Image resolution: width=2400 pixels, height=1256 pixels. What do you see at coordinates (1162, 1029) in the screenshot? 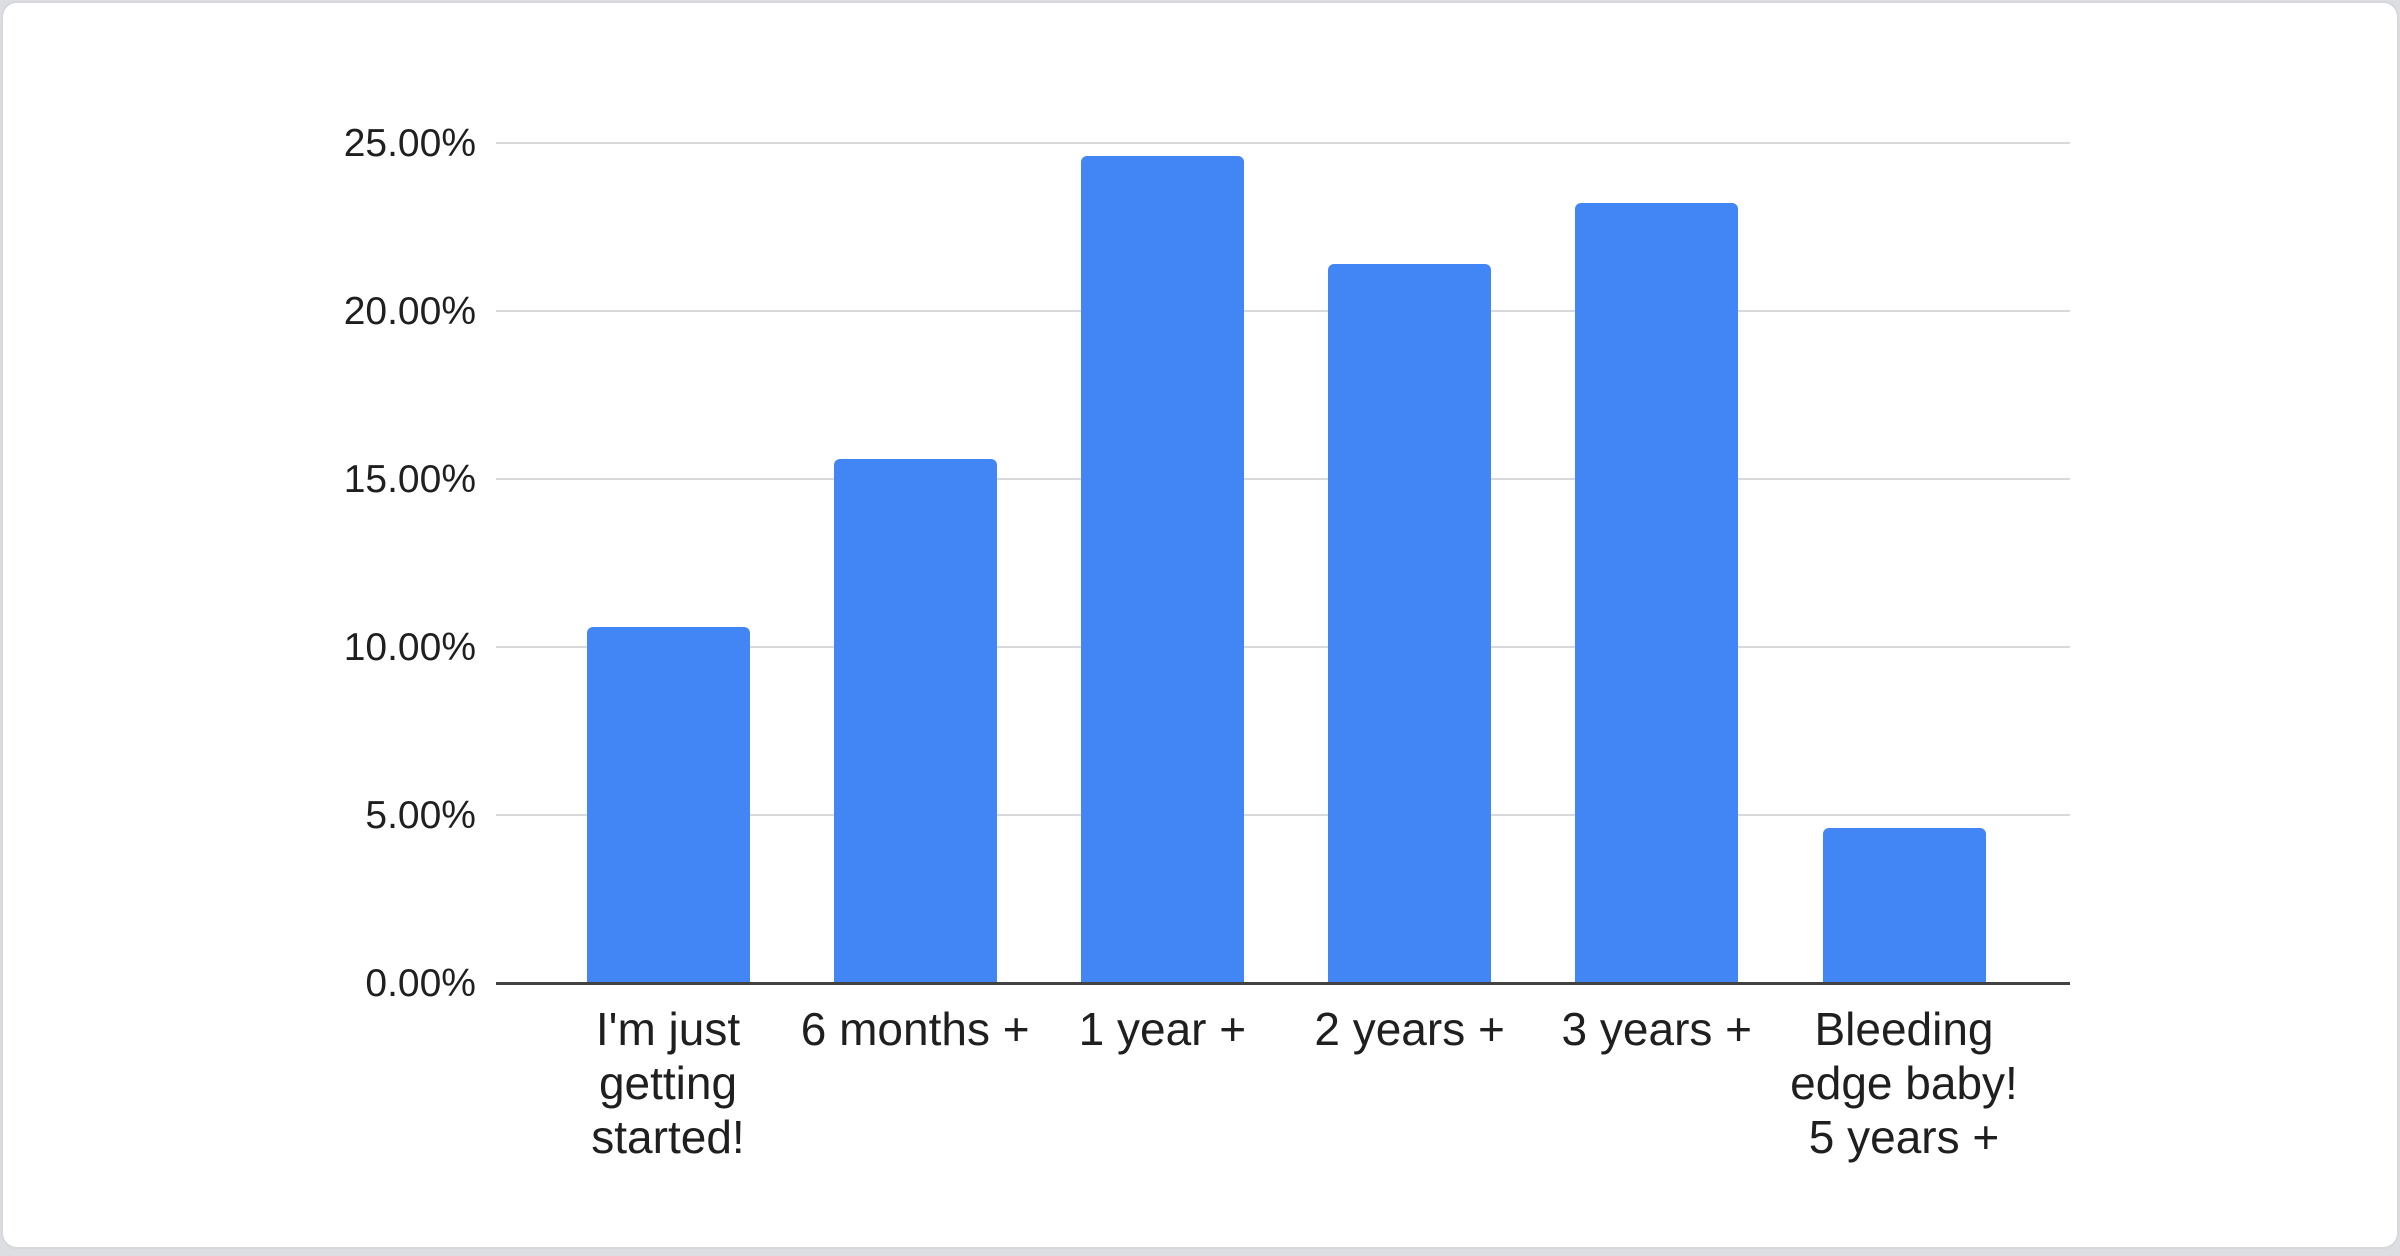
I see `x-axis-label: 1 year +` at bounding box center [1162, 1029].